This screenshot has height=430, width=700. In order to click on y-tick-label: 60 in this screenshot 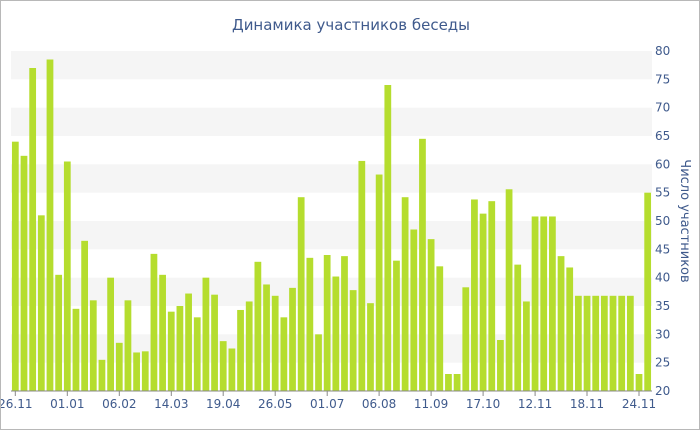, I will do `click(662, 164)`.